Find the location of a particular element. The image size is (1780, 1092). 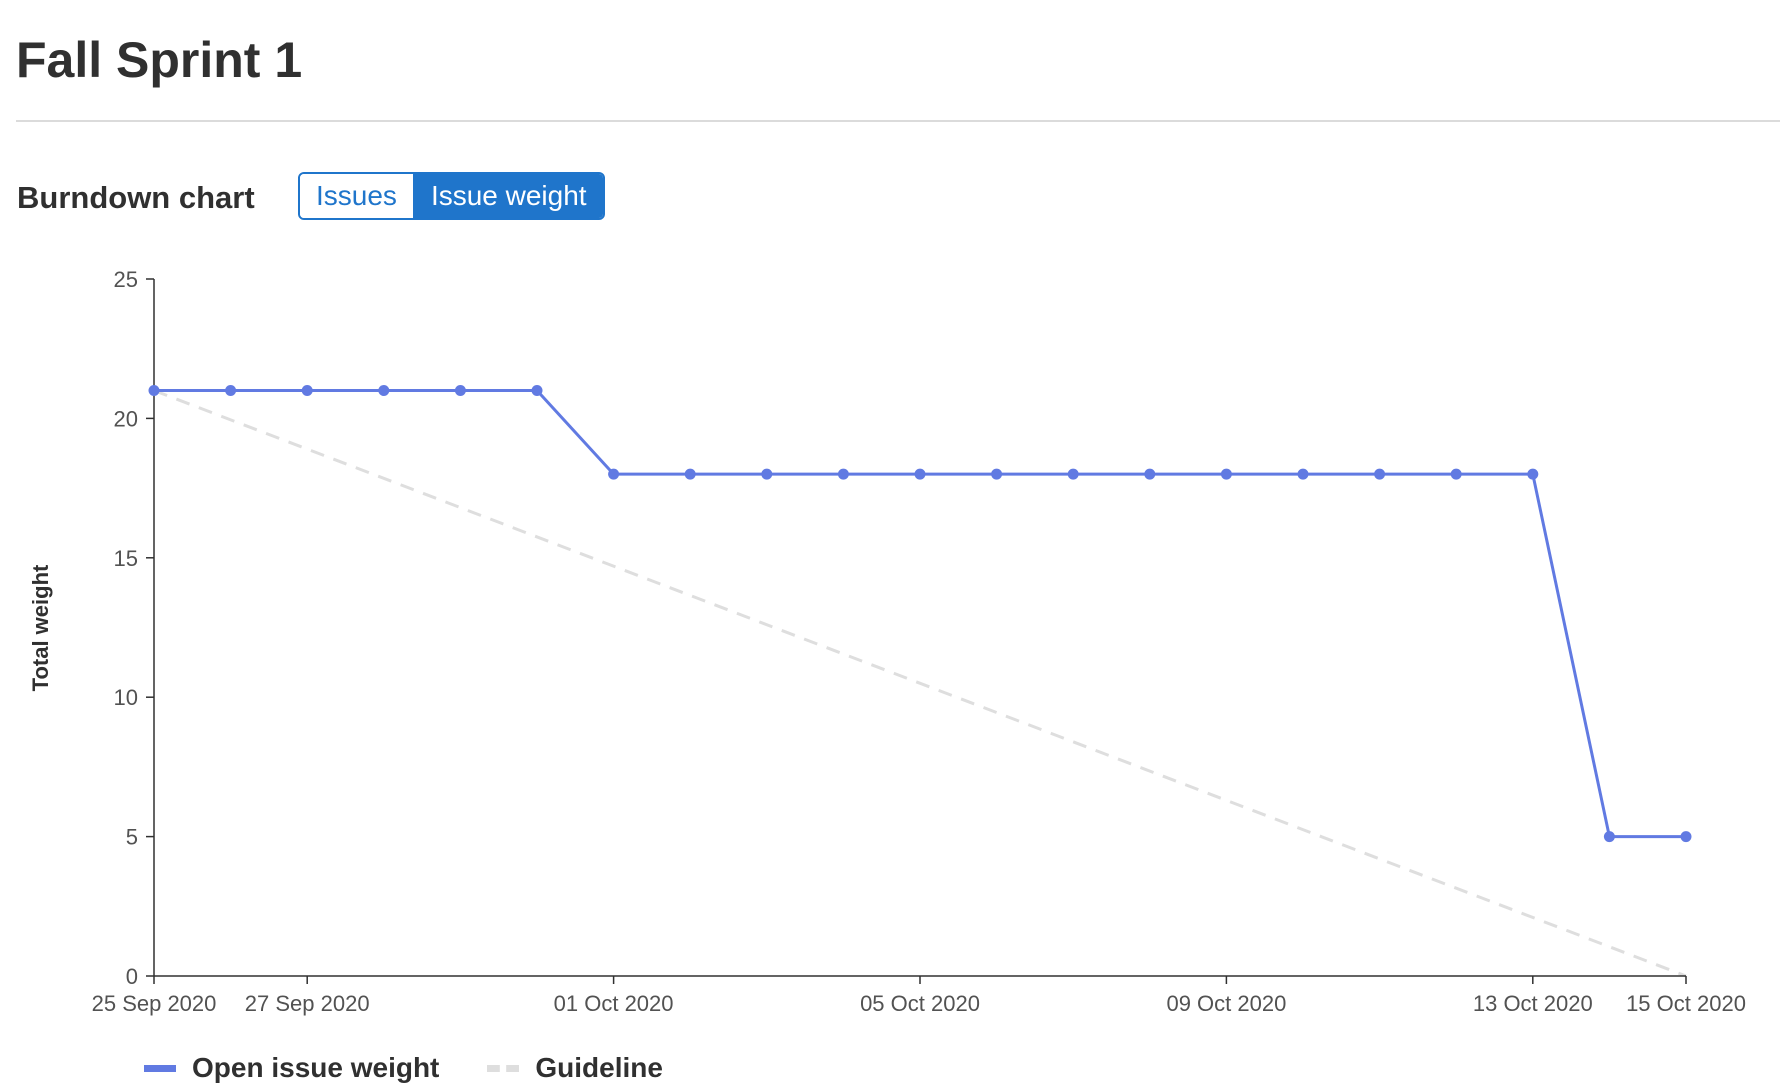

issue-weight-toggle-button: Issue weight is located at coordinates (507, 196).